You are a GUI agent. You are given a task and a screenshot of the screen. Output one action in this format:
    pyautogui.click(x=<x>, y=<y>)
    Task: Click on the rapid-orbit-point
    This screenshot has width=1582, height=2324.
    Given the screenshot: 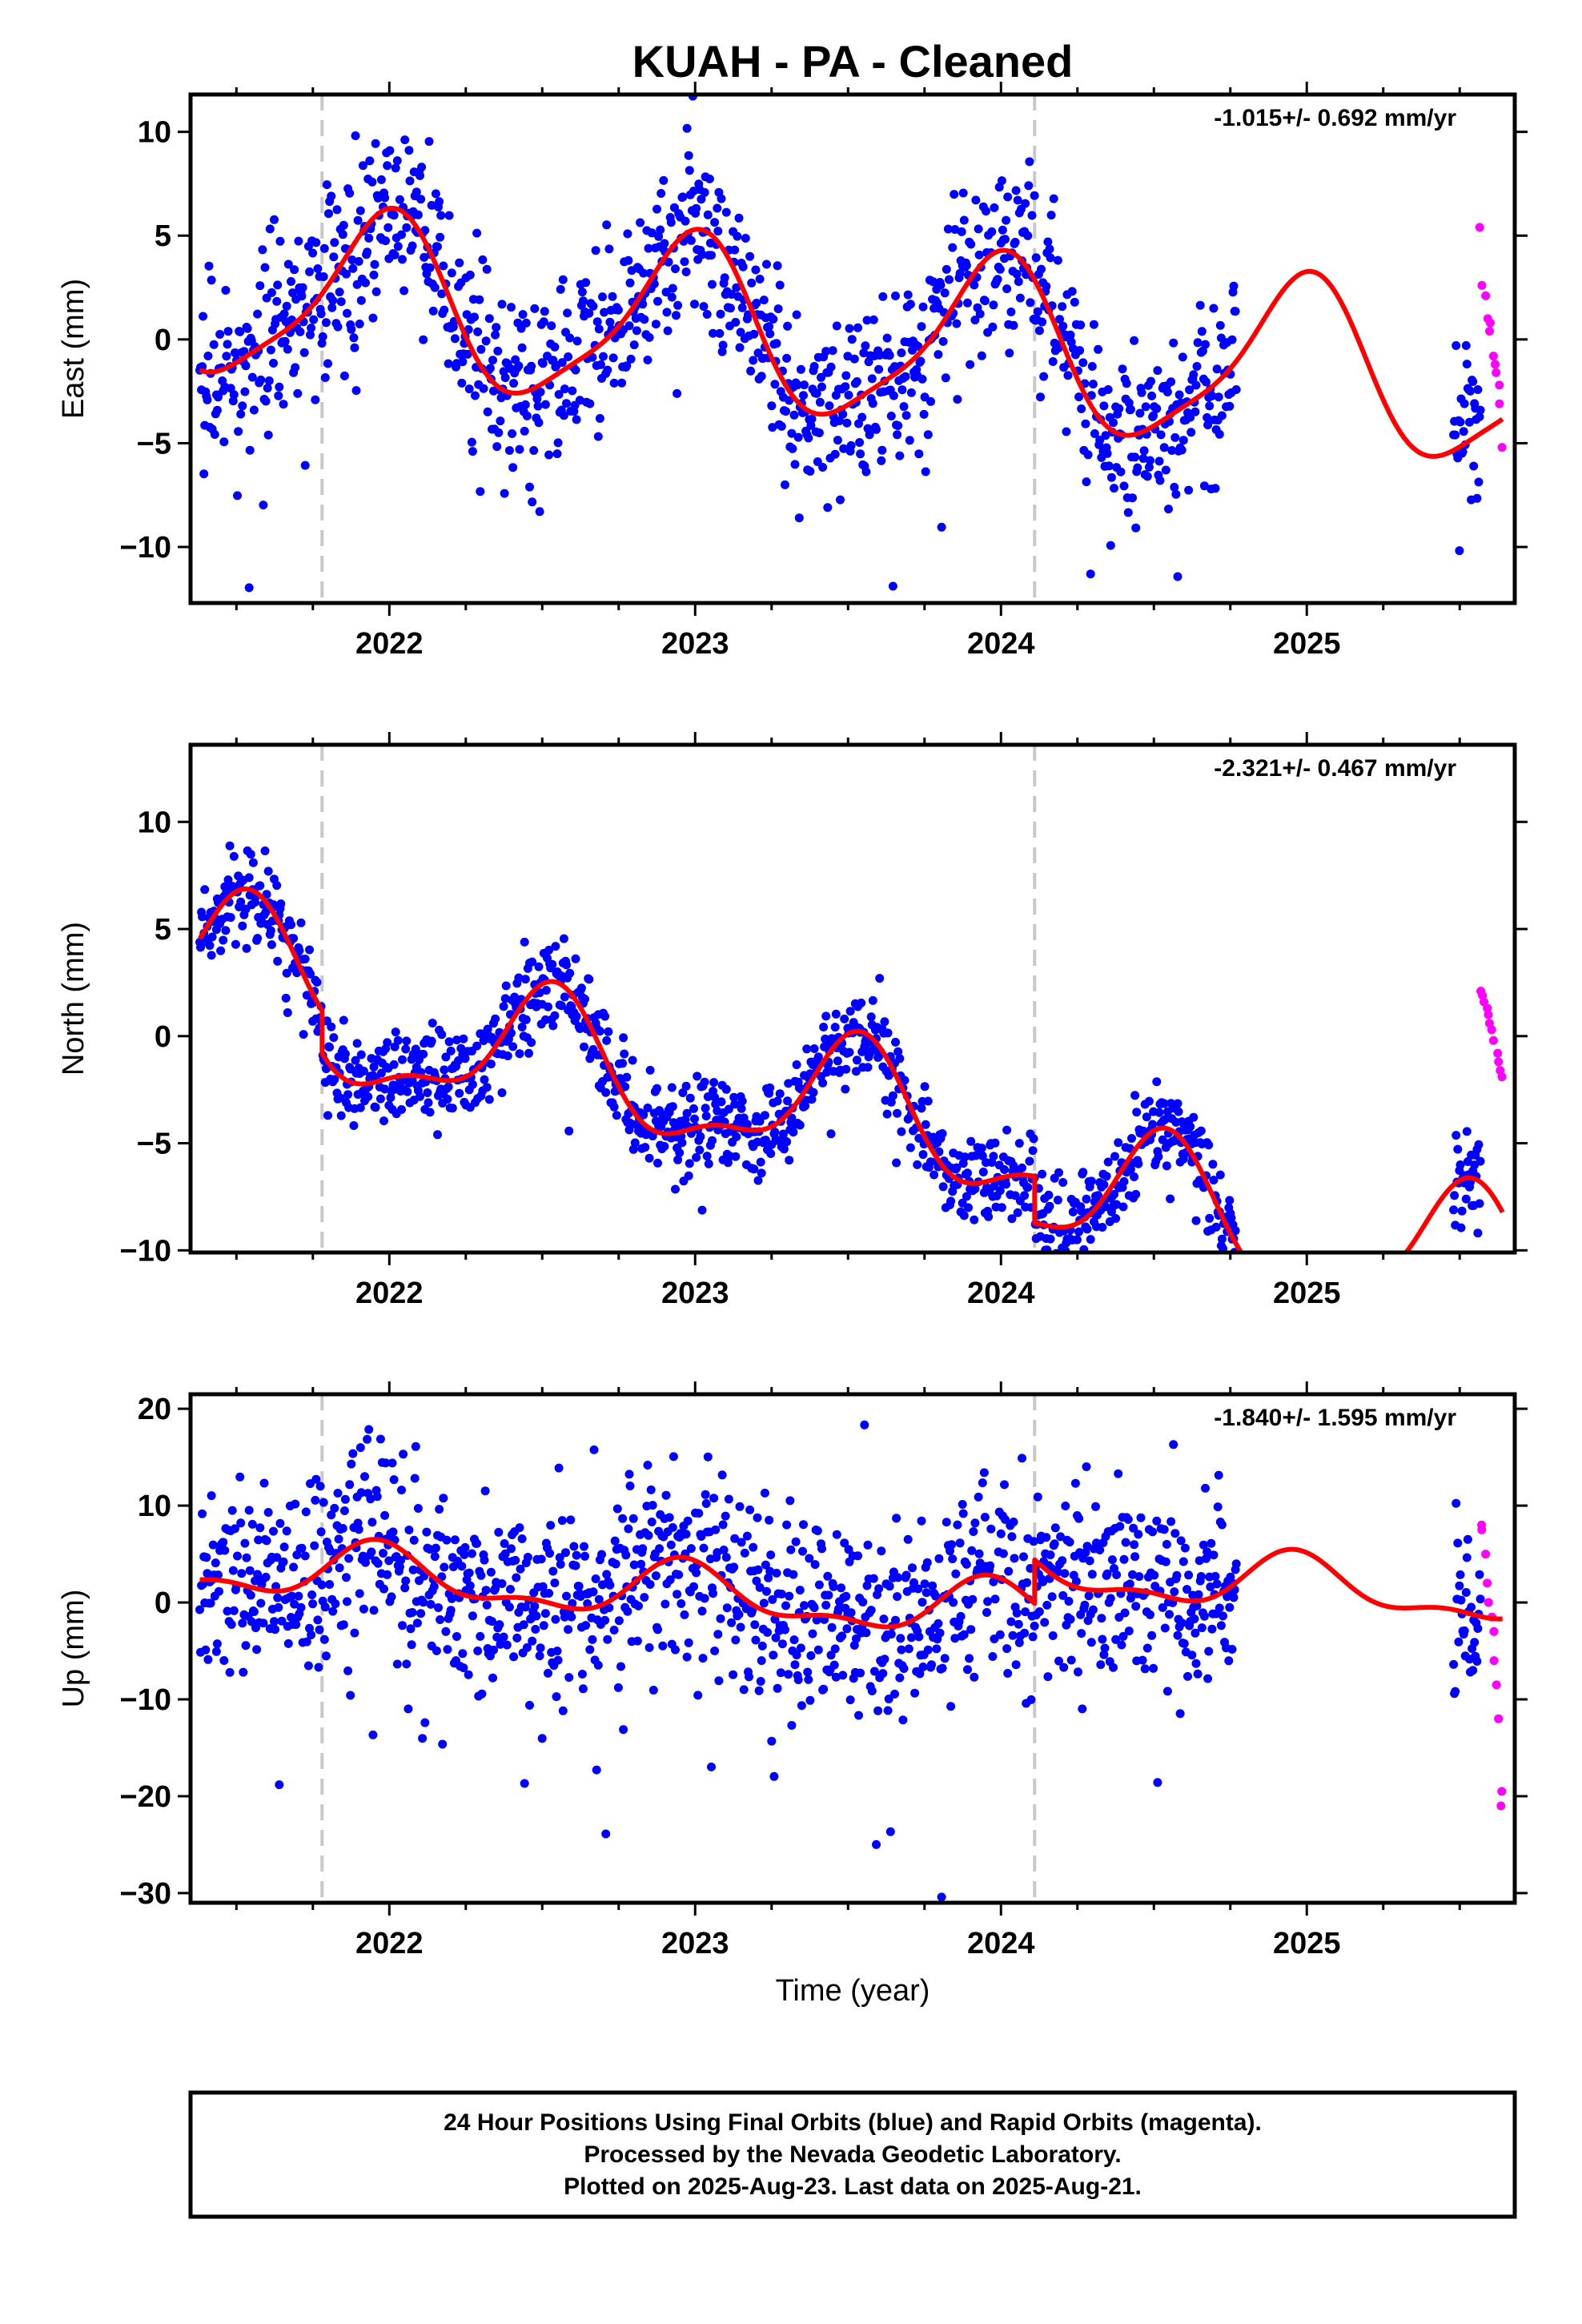 What is the action you would take?
    pyautogui.click(x=1490, y=323)
    